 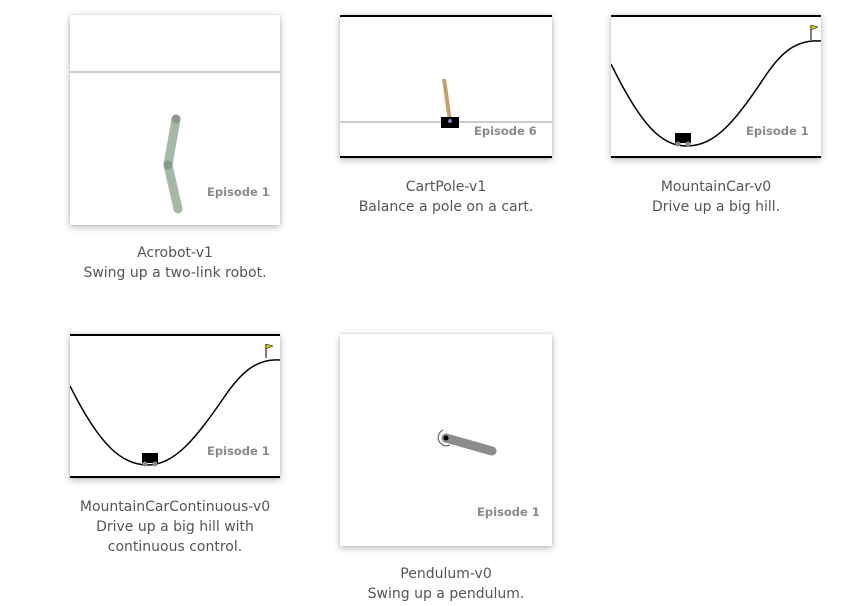 I want to click on env-name: Pendulum-v0, so click(x=446, y=574).